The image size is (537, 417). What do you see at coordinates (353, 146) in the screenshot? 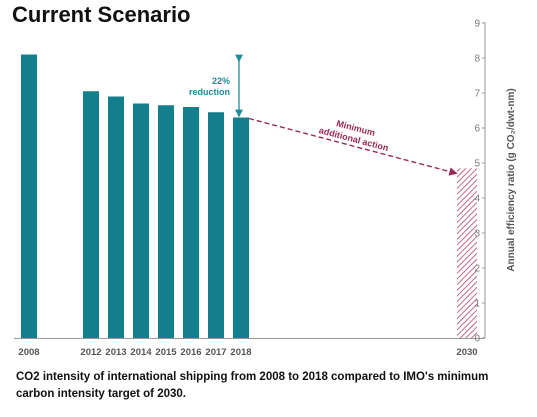
I see `minimum-action-arrow` at bounding box center [353, 146].